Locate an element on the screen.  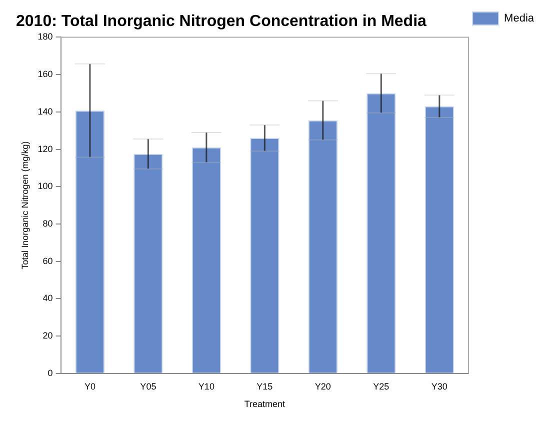
y-tick-label: 120 is located at coordinates (45, 149).